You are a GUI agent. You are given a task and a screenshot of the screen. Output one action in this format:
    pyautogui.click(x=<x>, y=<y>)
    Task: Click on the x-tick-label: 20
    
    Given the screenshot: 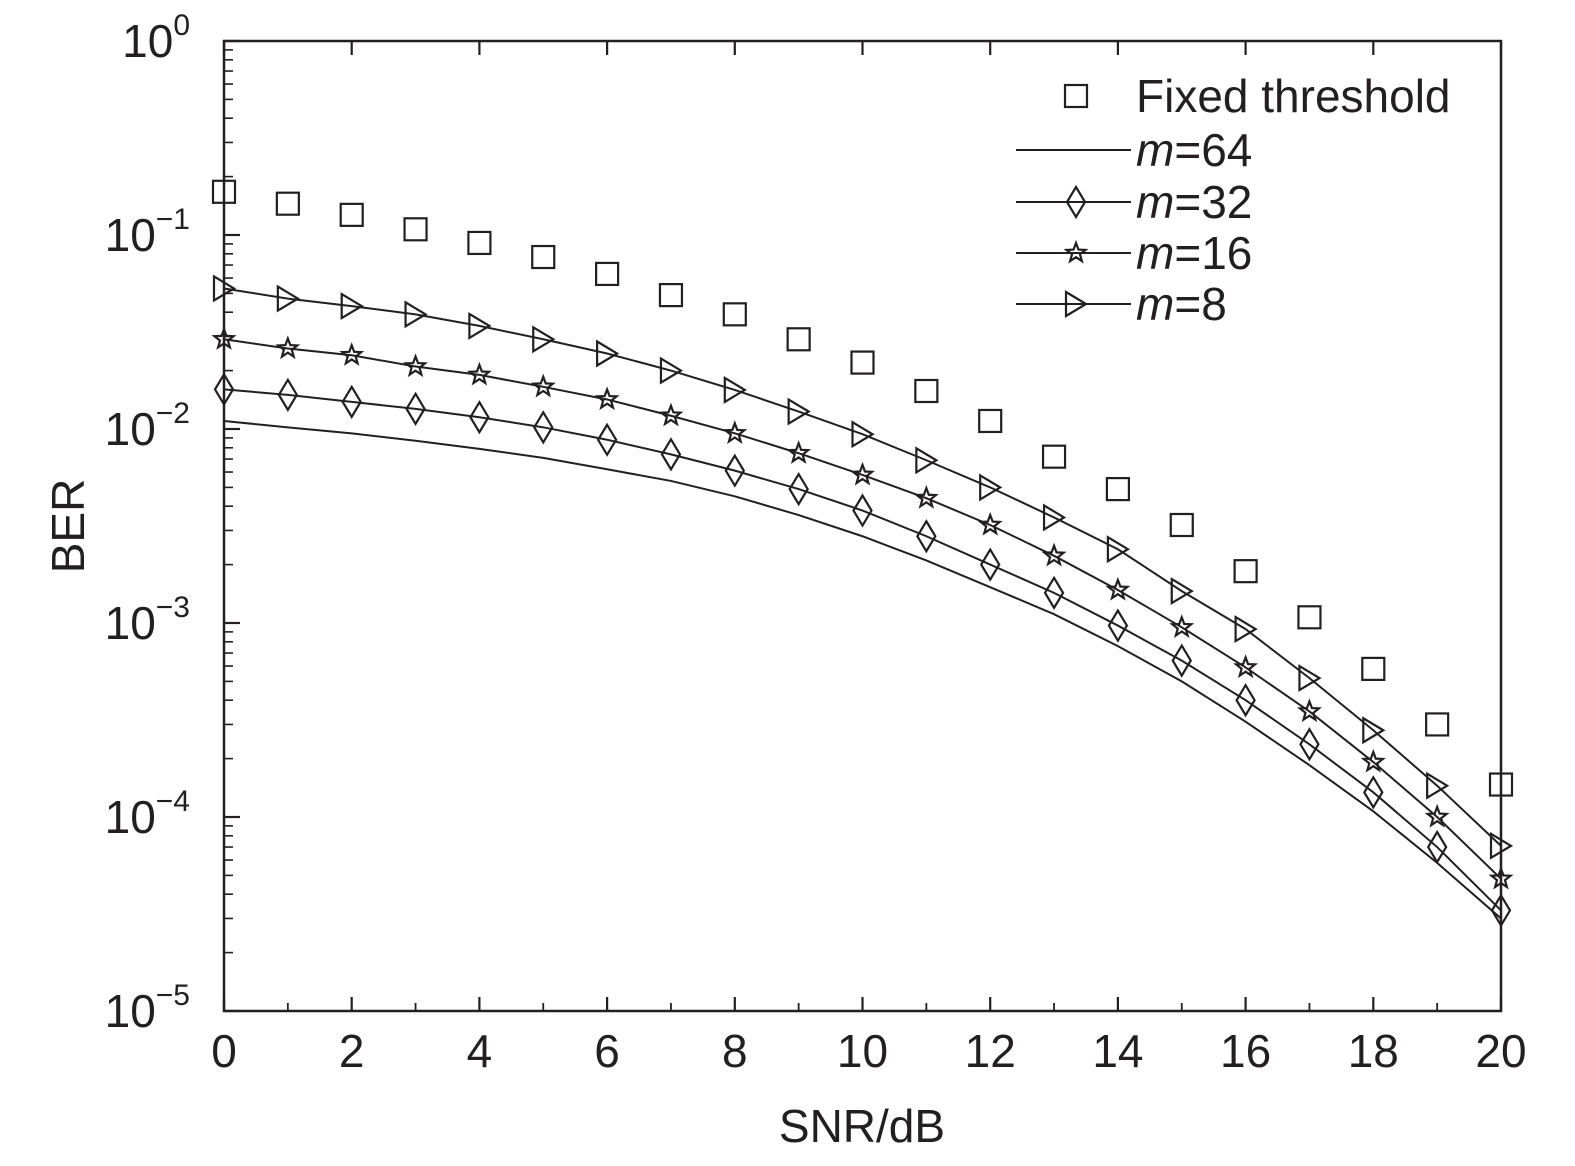 What is the action you would take?
    pyautogui.click(x=1500, y=1051)
    